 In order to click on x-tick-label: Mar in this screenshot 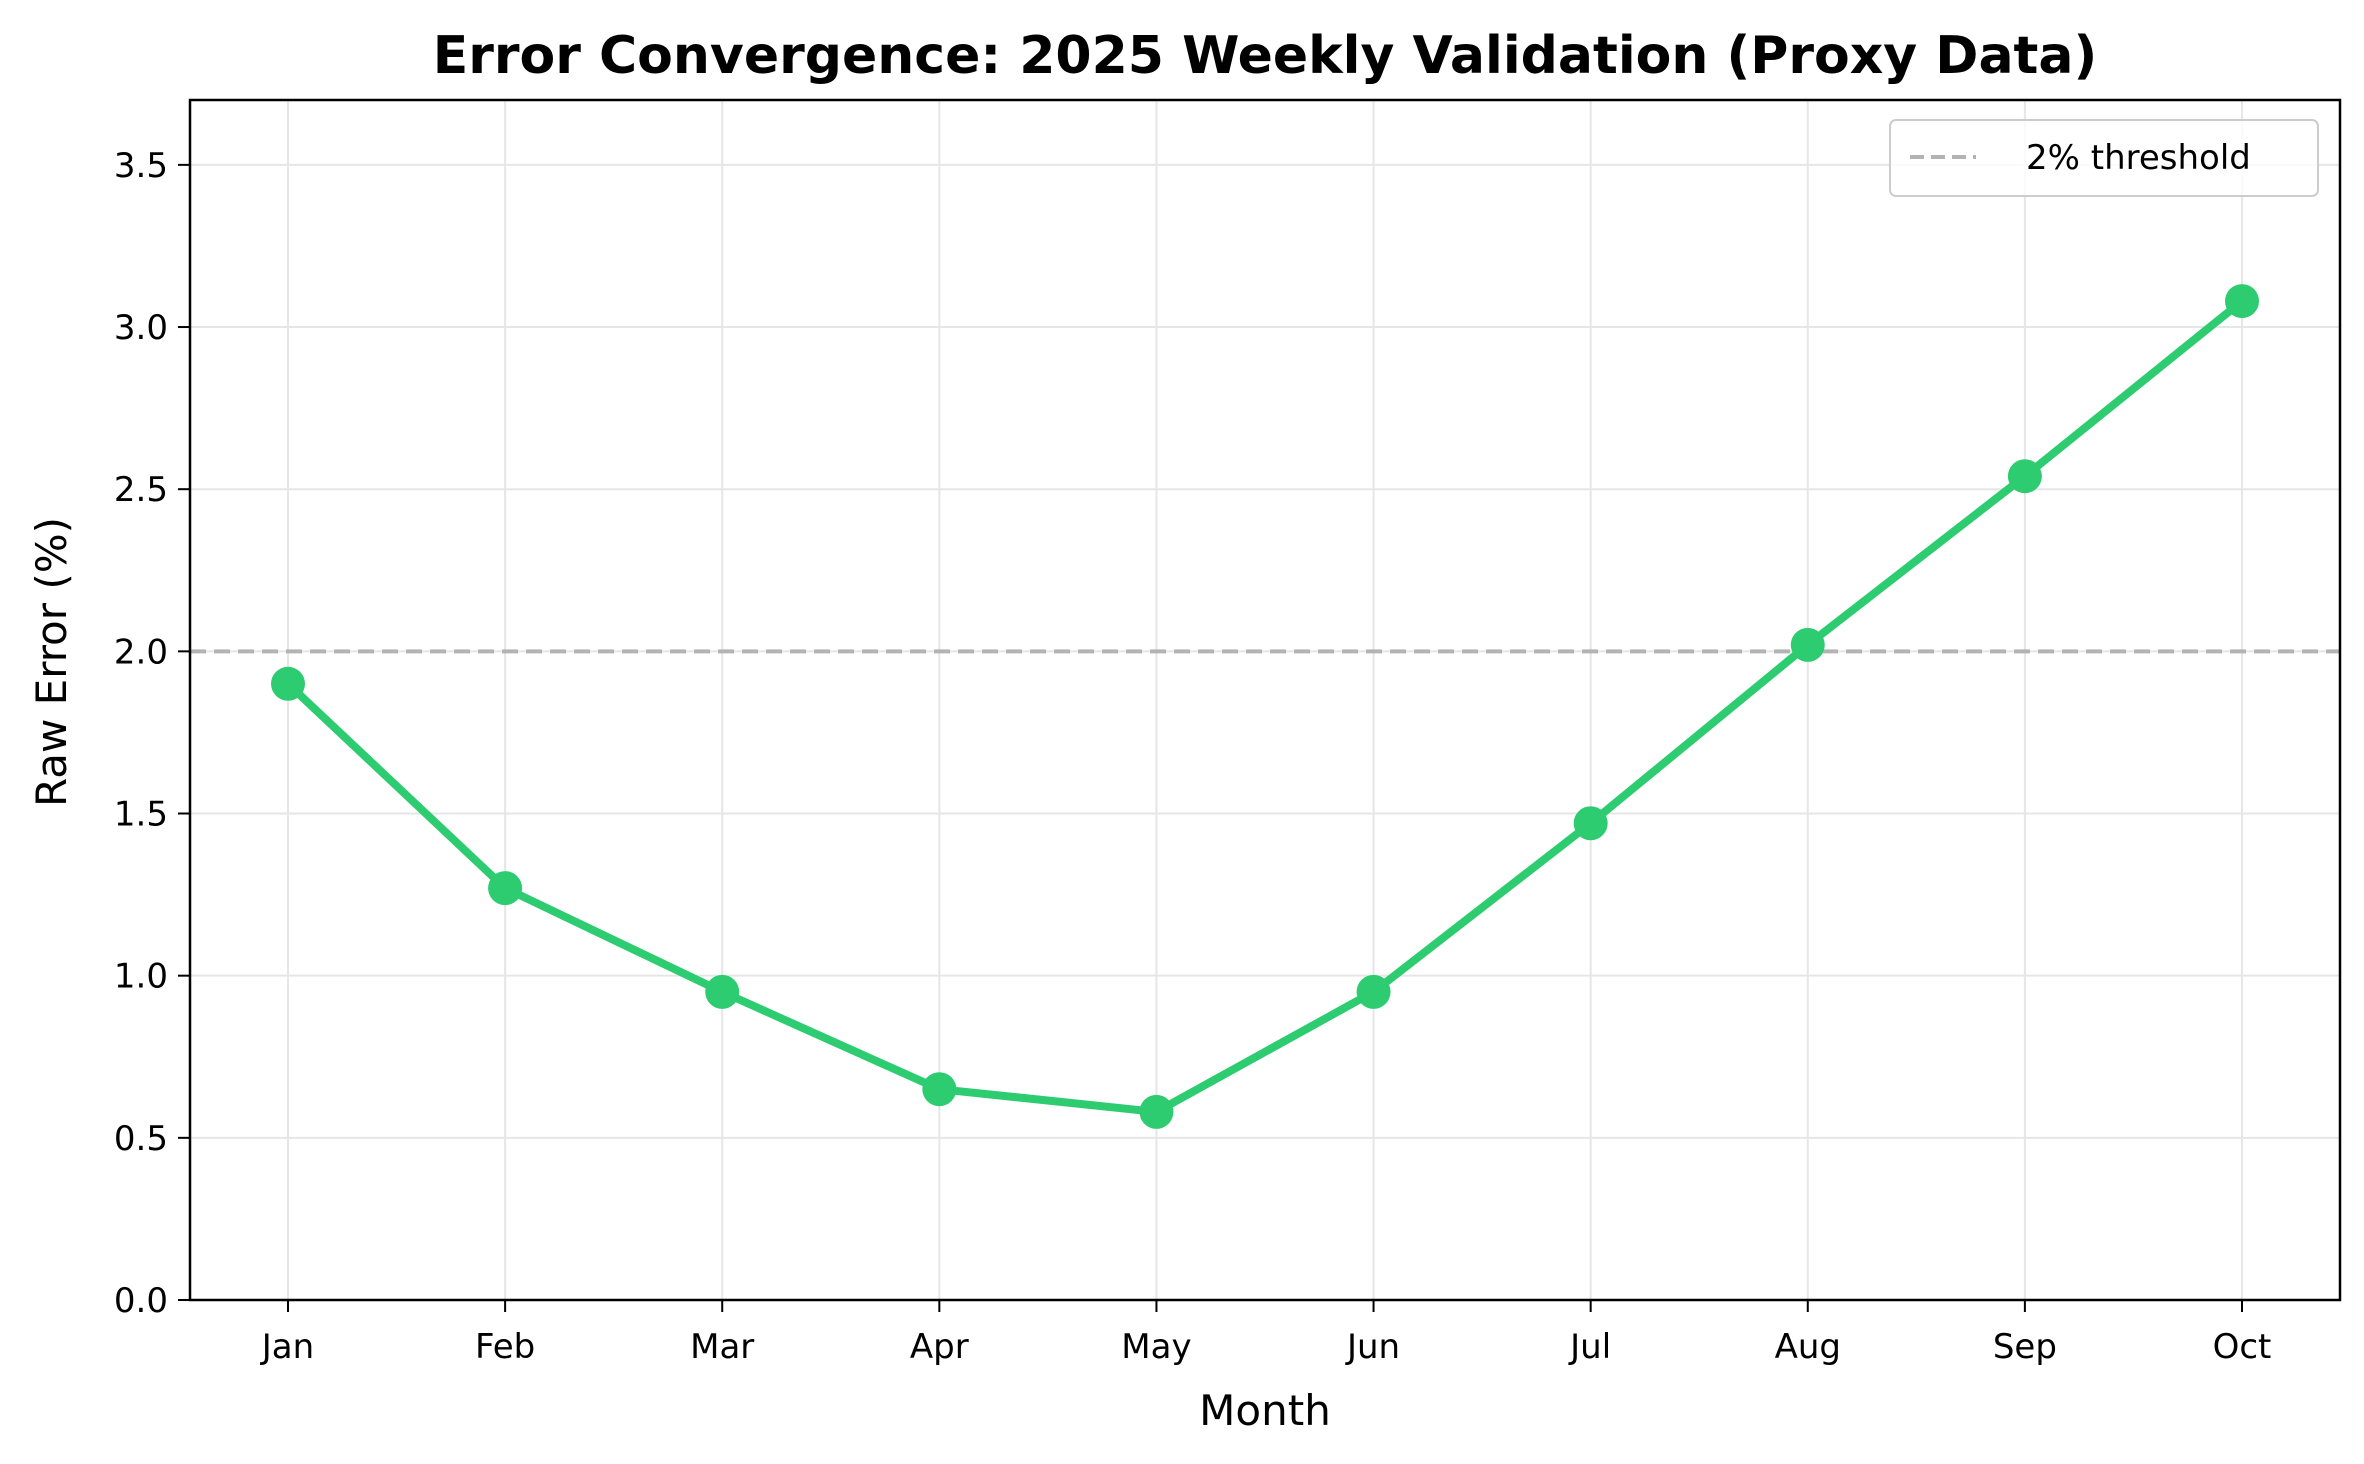, I will do `click(722, 1347)`.